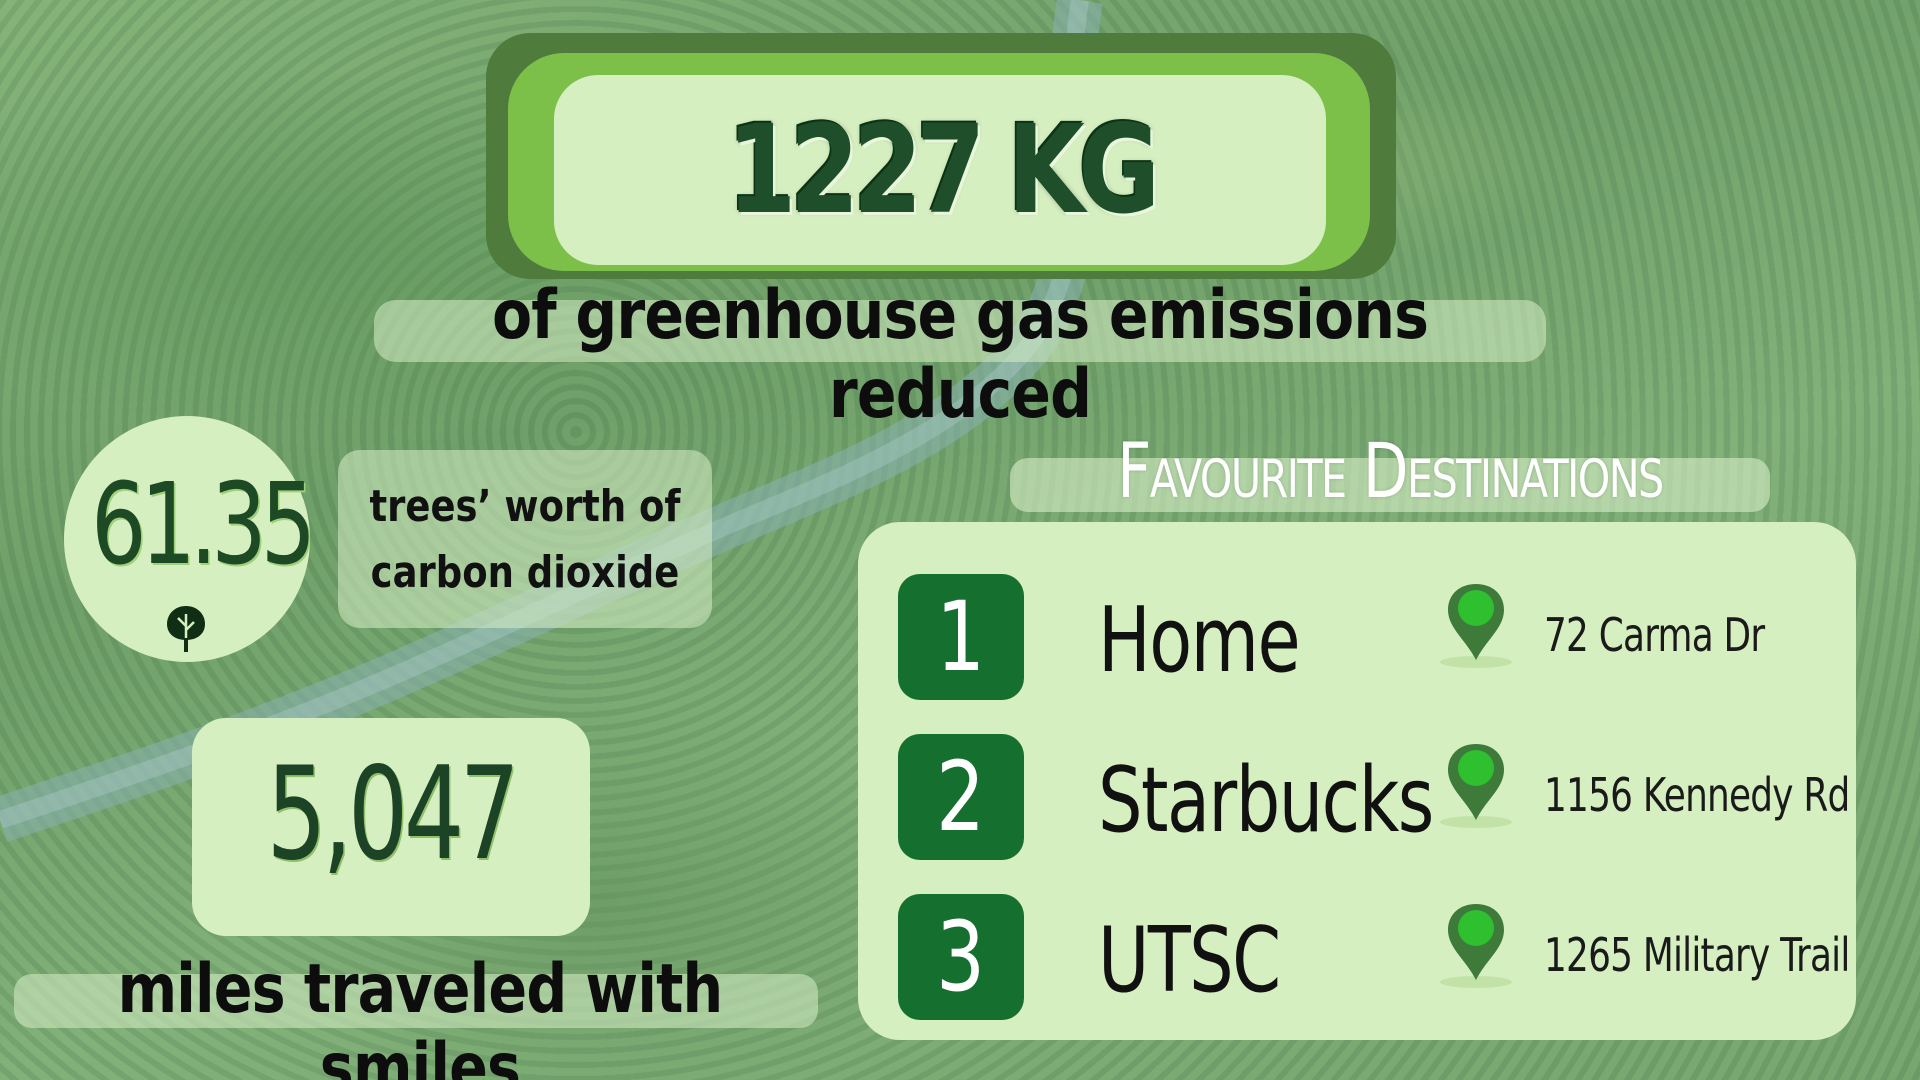  Describe the element at coordinates (1654, 635) in the screenshot. I see `destination-address: 72 Carma Dr` at that location.